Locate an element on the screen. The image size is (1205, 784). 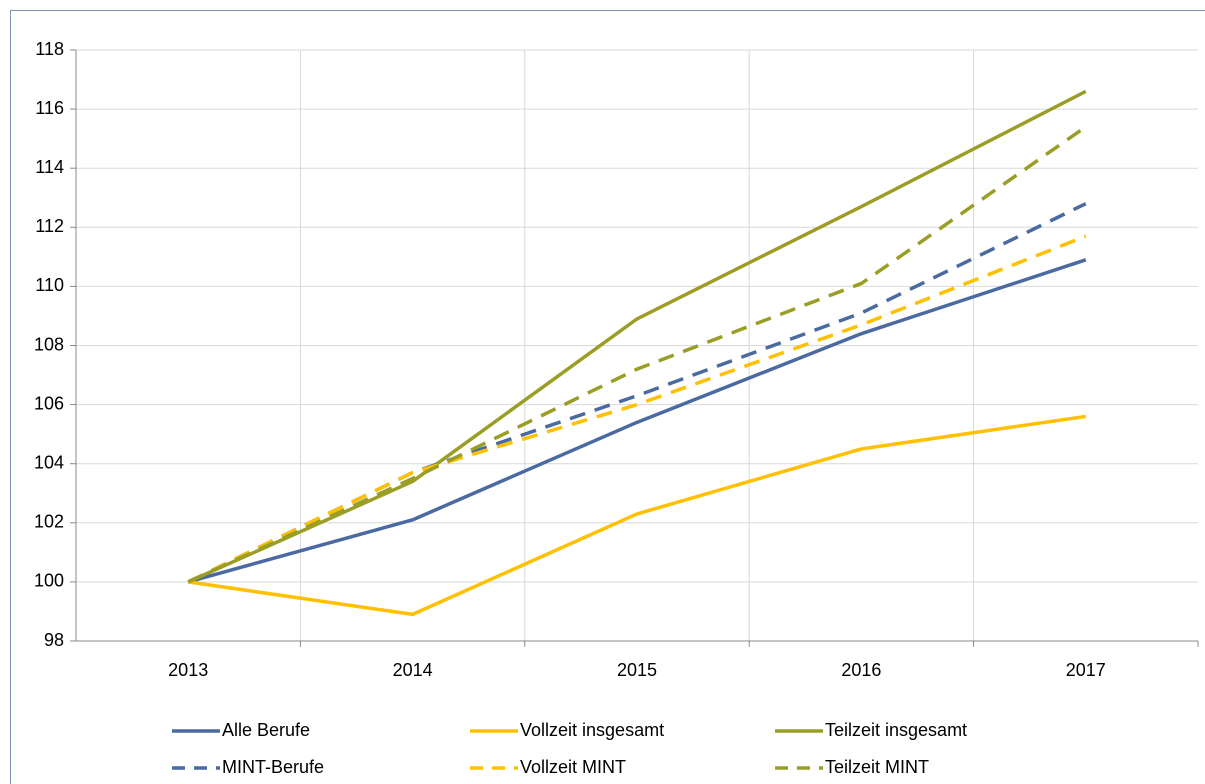
y-tick-label: 104 is located at coordinates (49, 462).